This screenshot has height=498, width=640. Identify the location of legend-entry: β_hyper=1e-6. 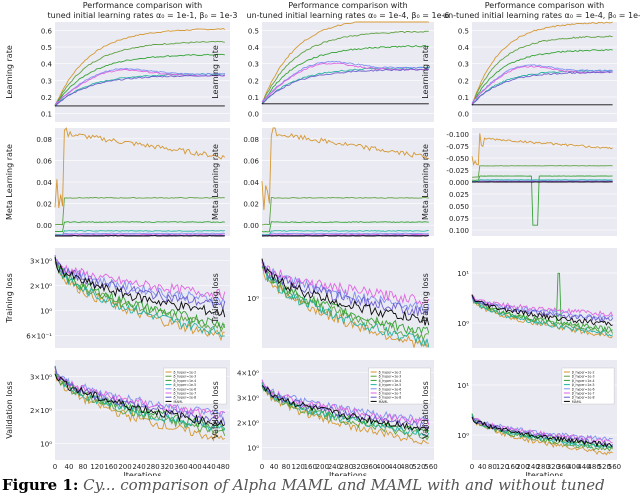
(185, 389).